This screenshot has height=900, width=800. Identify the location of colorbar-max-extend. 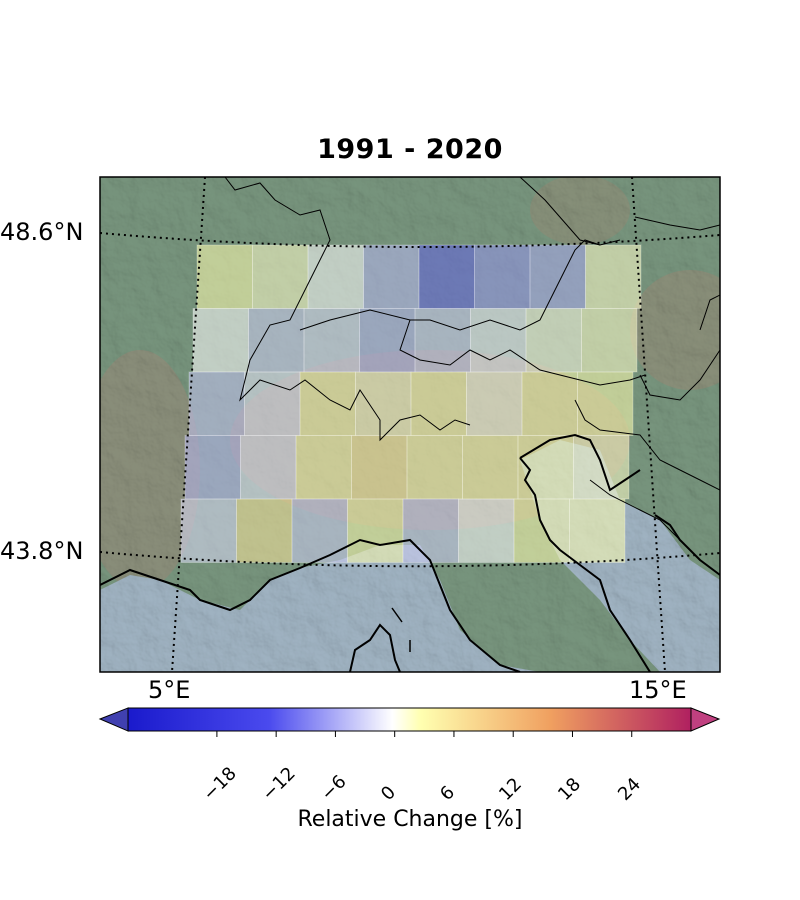
(705, 719).